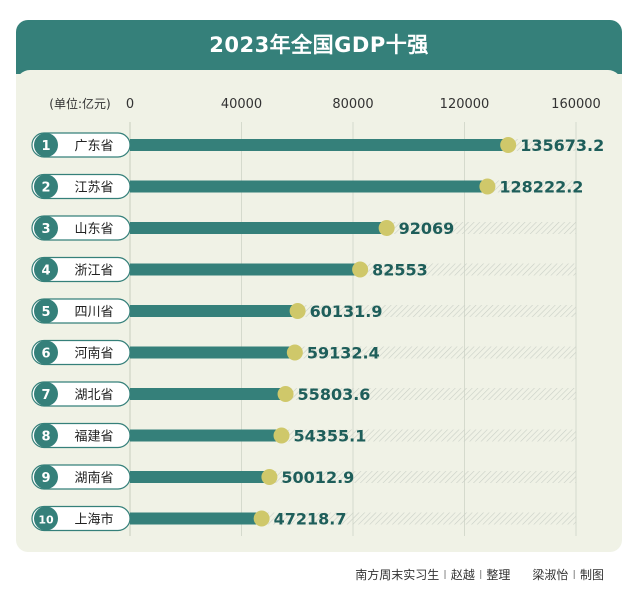 This screenshot has width=640, height=596. Describe the element at coordinates (93, 478) in the screenshot. I see `category-label: 湖南省` at that location.